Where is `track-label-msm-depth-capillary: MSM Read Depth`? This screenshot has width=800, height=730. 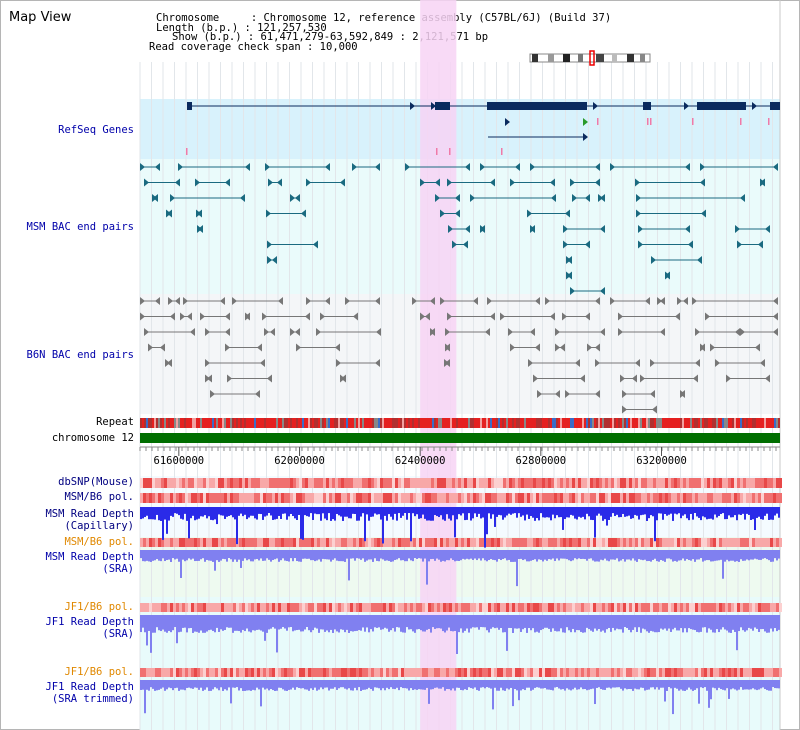 track-label-msm-depth-capillary: MSM Read Depth is located at coordinates (89, 514).